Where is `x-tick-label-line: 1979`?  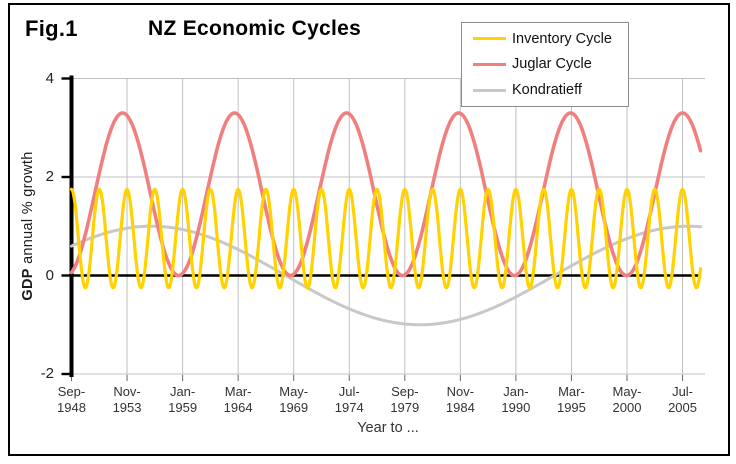
x-tick-label-line: 1979 is located at coordinates (405, 407).